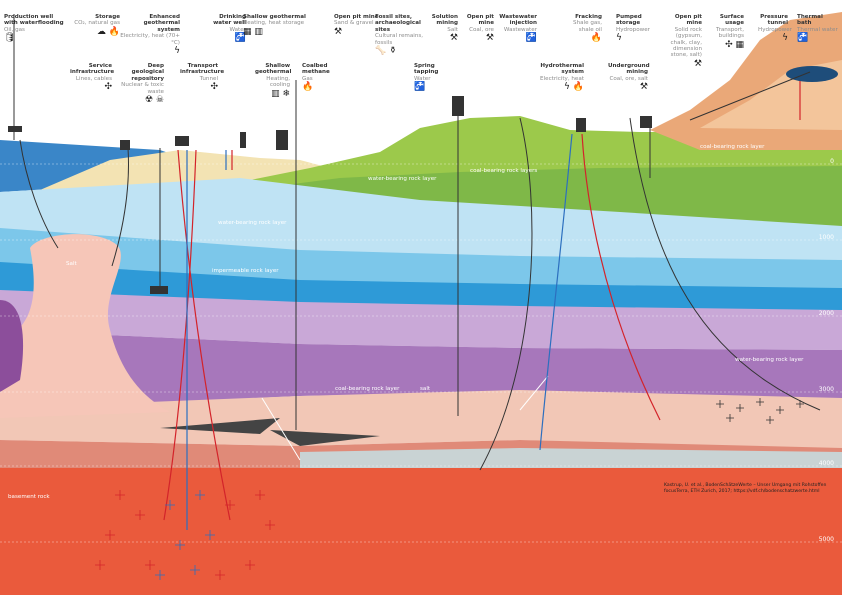  Describe the element at coordinates (92, 78) in the screenshot. I see `label-service-infra: Service infrastructure Lines, cables ✣` at that location.